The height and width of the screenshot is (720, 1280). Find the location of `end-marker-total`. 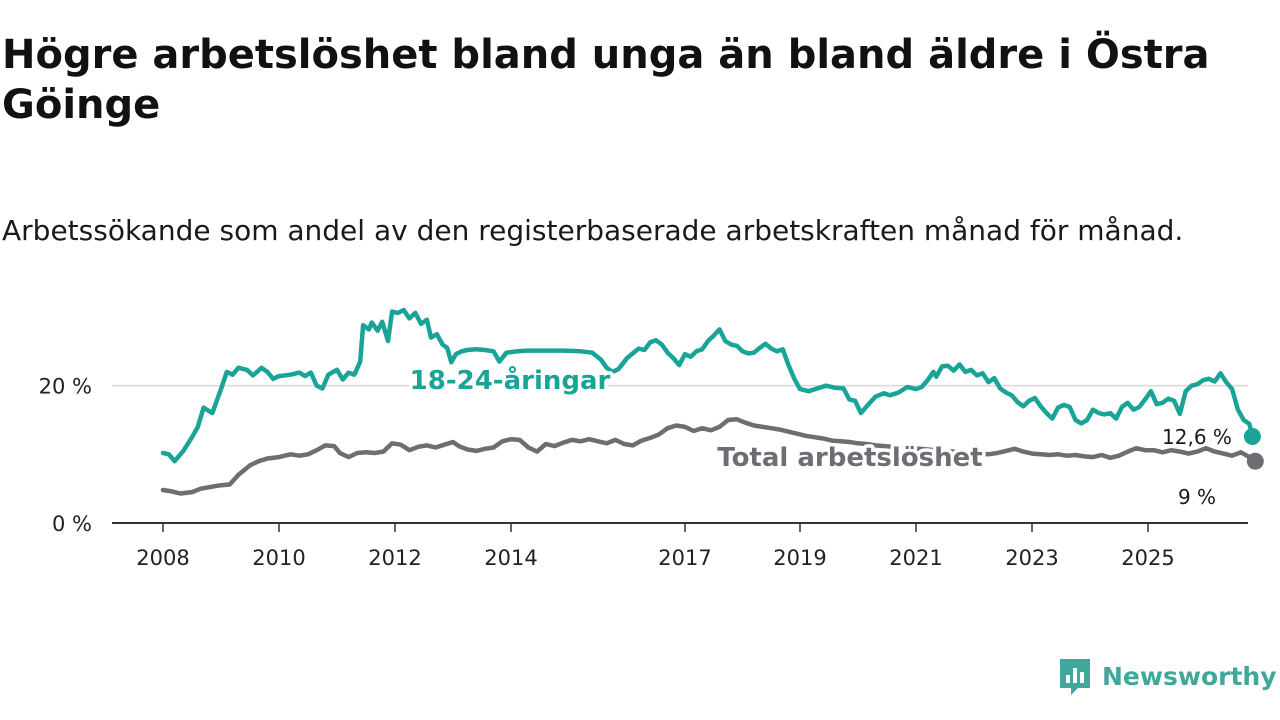

end-marker-total is located at coordinates (1255, 461).